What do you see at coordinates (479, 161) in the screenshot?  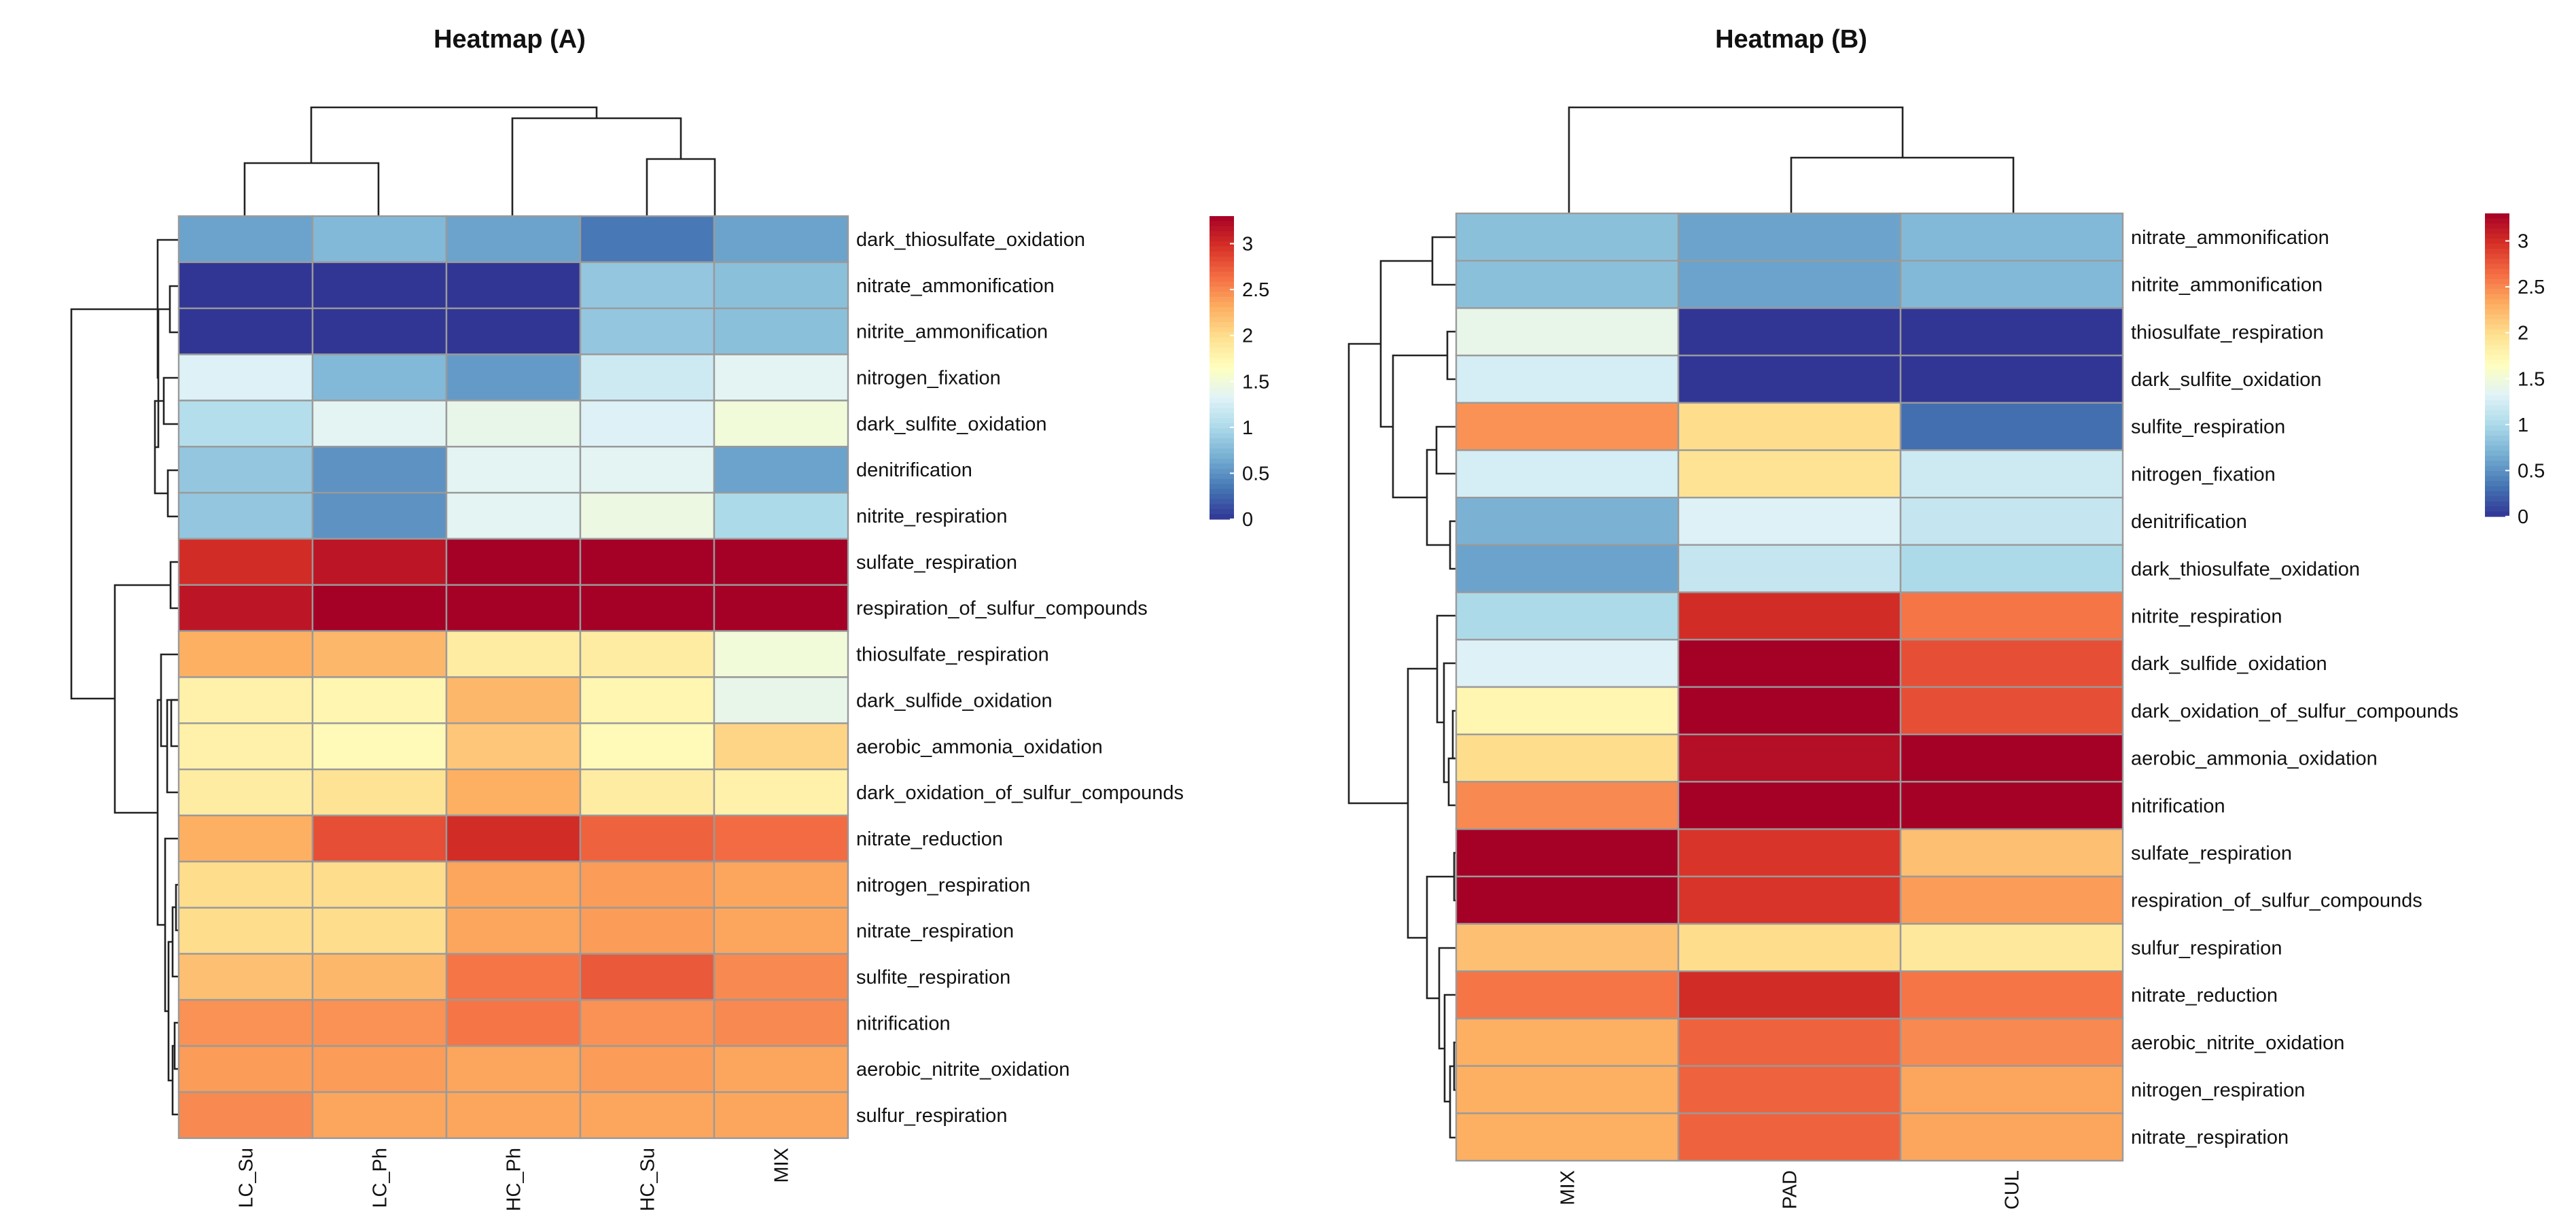 I see `heatmap-a-column-dendrogram` at bounding box center [479, 161].